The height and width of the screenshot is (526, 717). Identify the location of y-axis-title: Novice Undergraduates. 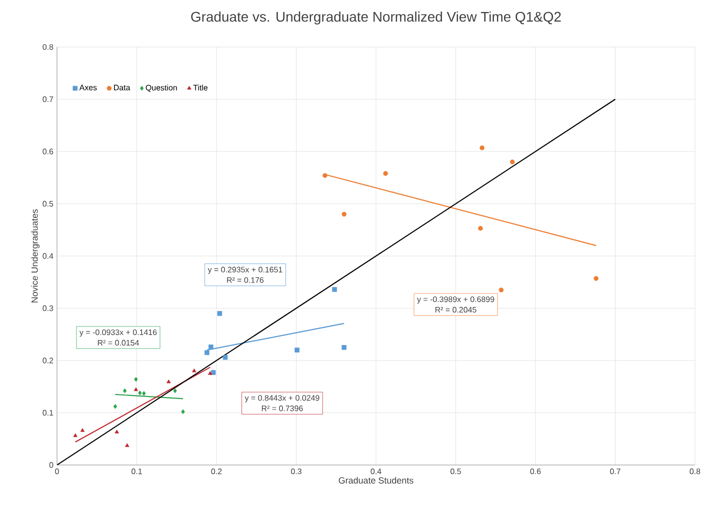
(35, 255).